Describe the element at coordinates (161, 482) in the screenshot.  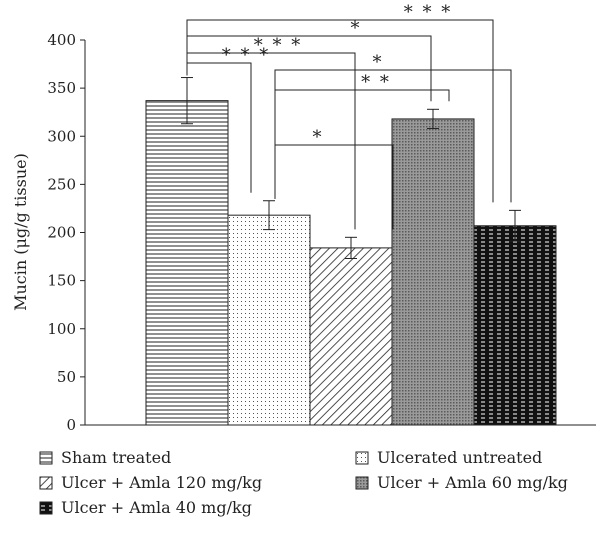
I see `legend-label: Ulcer + Amla 120 mg/kg` at that location.